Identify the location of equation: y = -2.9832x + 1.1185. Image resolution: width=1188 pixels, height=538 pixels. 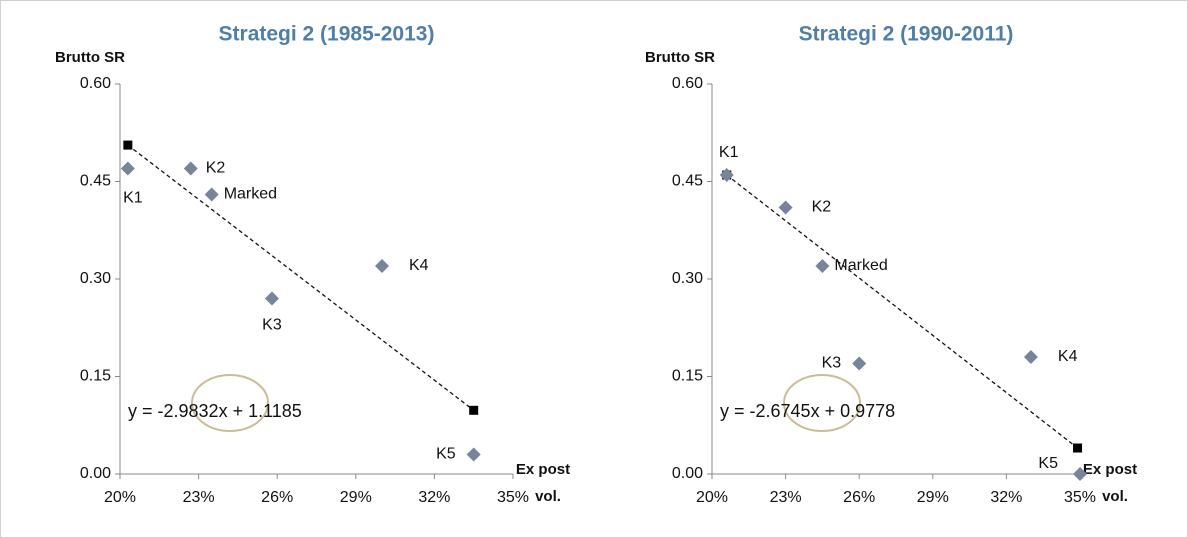
(215, 411).